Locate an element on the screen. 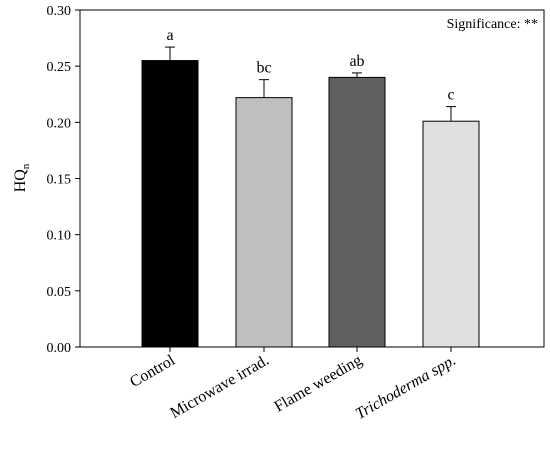  y-tick-label-6: 0.30 is located at coordinates (59, 11).